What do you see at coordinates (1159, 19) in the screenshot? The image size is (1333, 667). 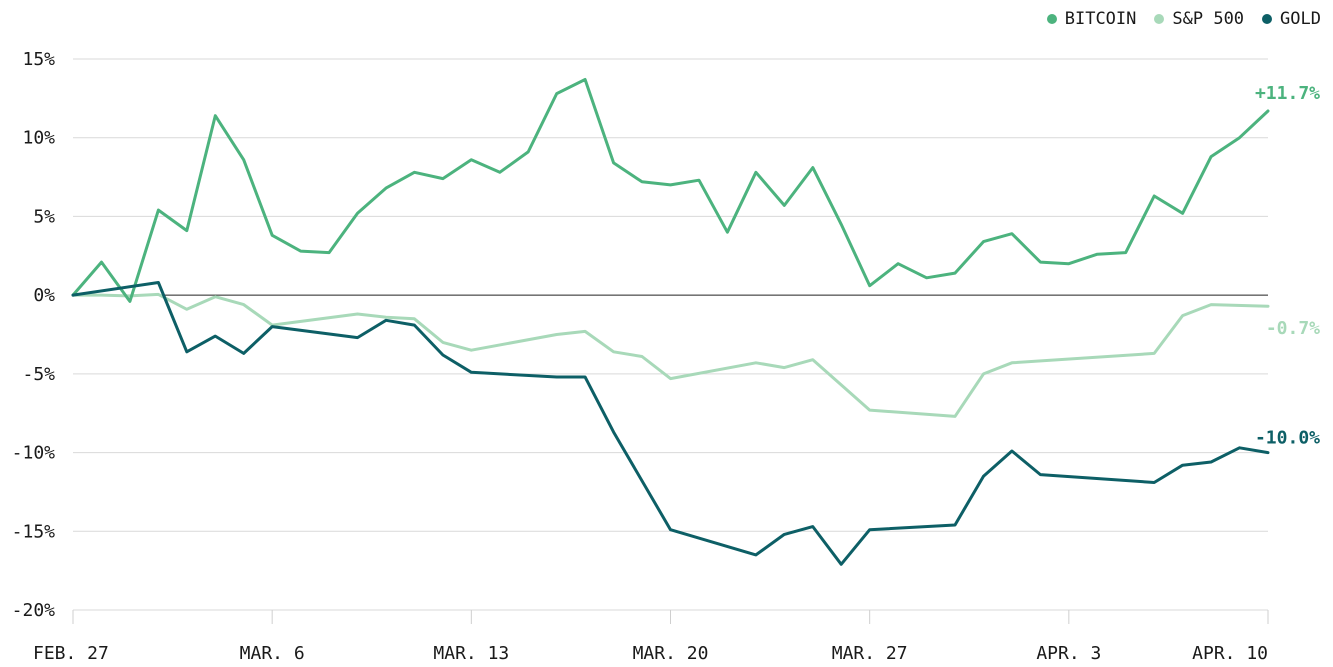 I see `legend-dot-sp500` at bounding box center [1159, 19].